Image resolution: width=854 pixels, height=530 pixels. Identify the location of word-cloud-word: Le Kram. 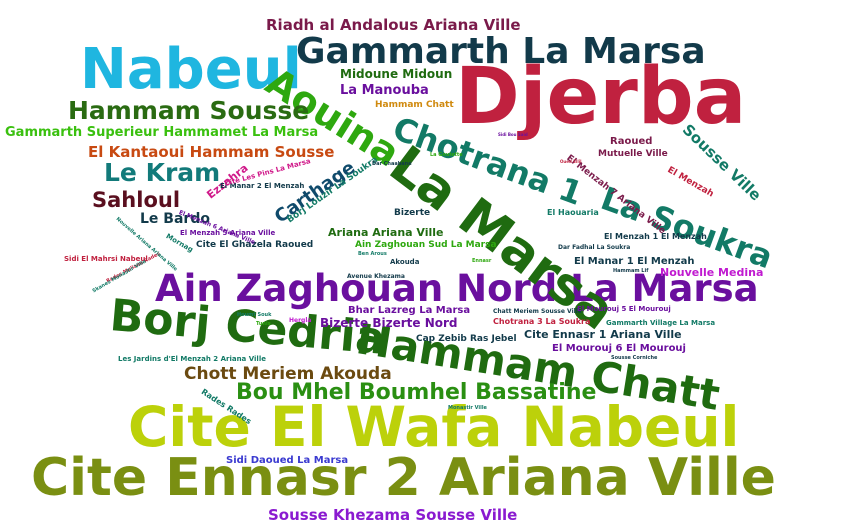
(162, 172).